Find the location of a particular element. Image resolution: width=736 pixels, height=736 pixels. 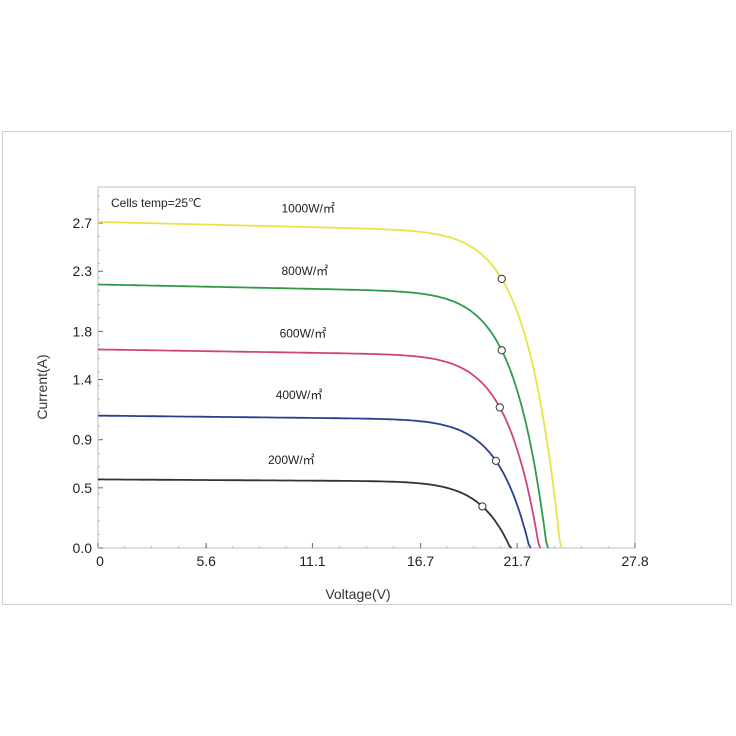

y-tick-label: 0.5 is located at coordinates (83, 488).